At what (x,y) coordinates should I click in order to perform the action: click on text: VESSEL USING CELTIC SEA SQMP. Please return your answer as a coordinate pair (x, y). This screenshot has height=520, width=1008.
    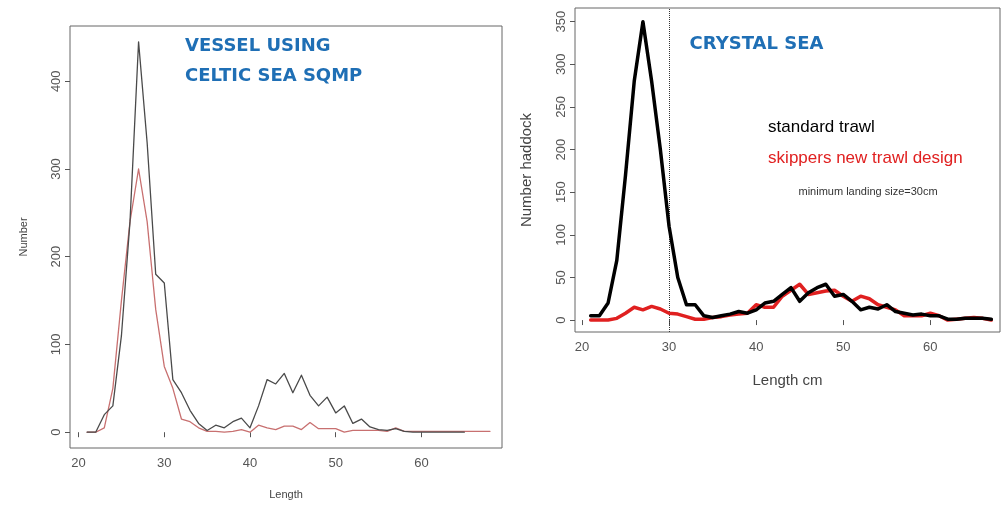
    Looking at the image, I should click on (274, 59).